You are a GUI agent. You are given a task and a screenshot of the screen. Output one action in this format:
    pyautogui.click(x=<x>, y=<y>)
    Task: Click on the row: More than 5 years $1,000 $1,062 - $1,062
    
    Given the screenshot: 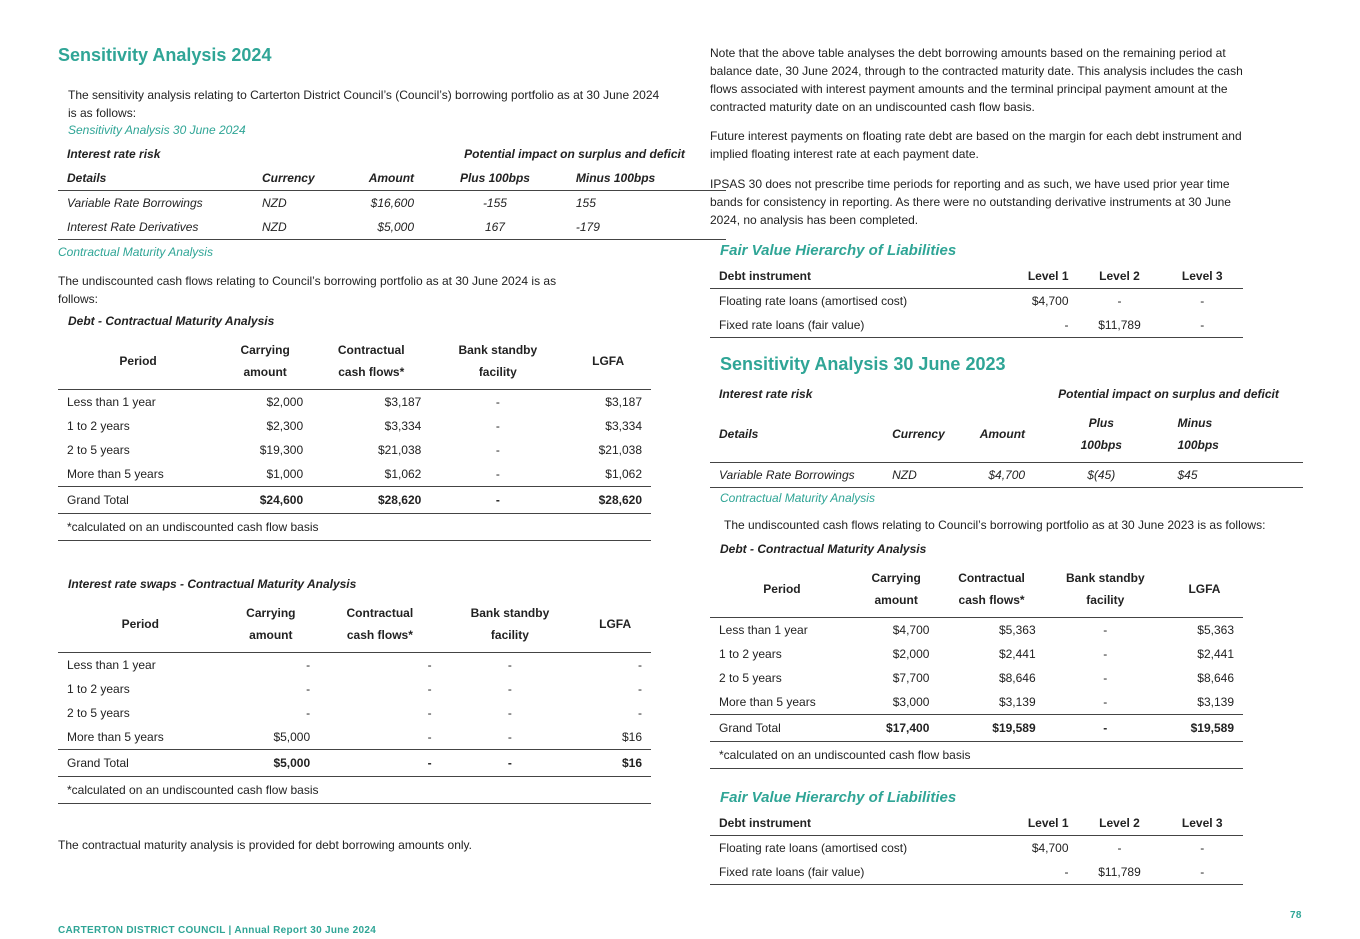 What is the action you would take?
    pyautogui.click(x=354, y=474)
    